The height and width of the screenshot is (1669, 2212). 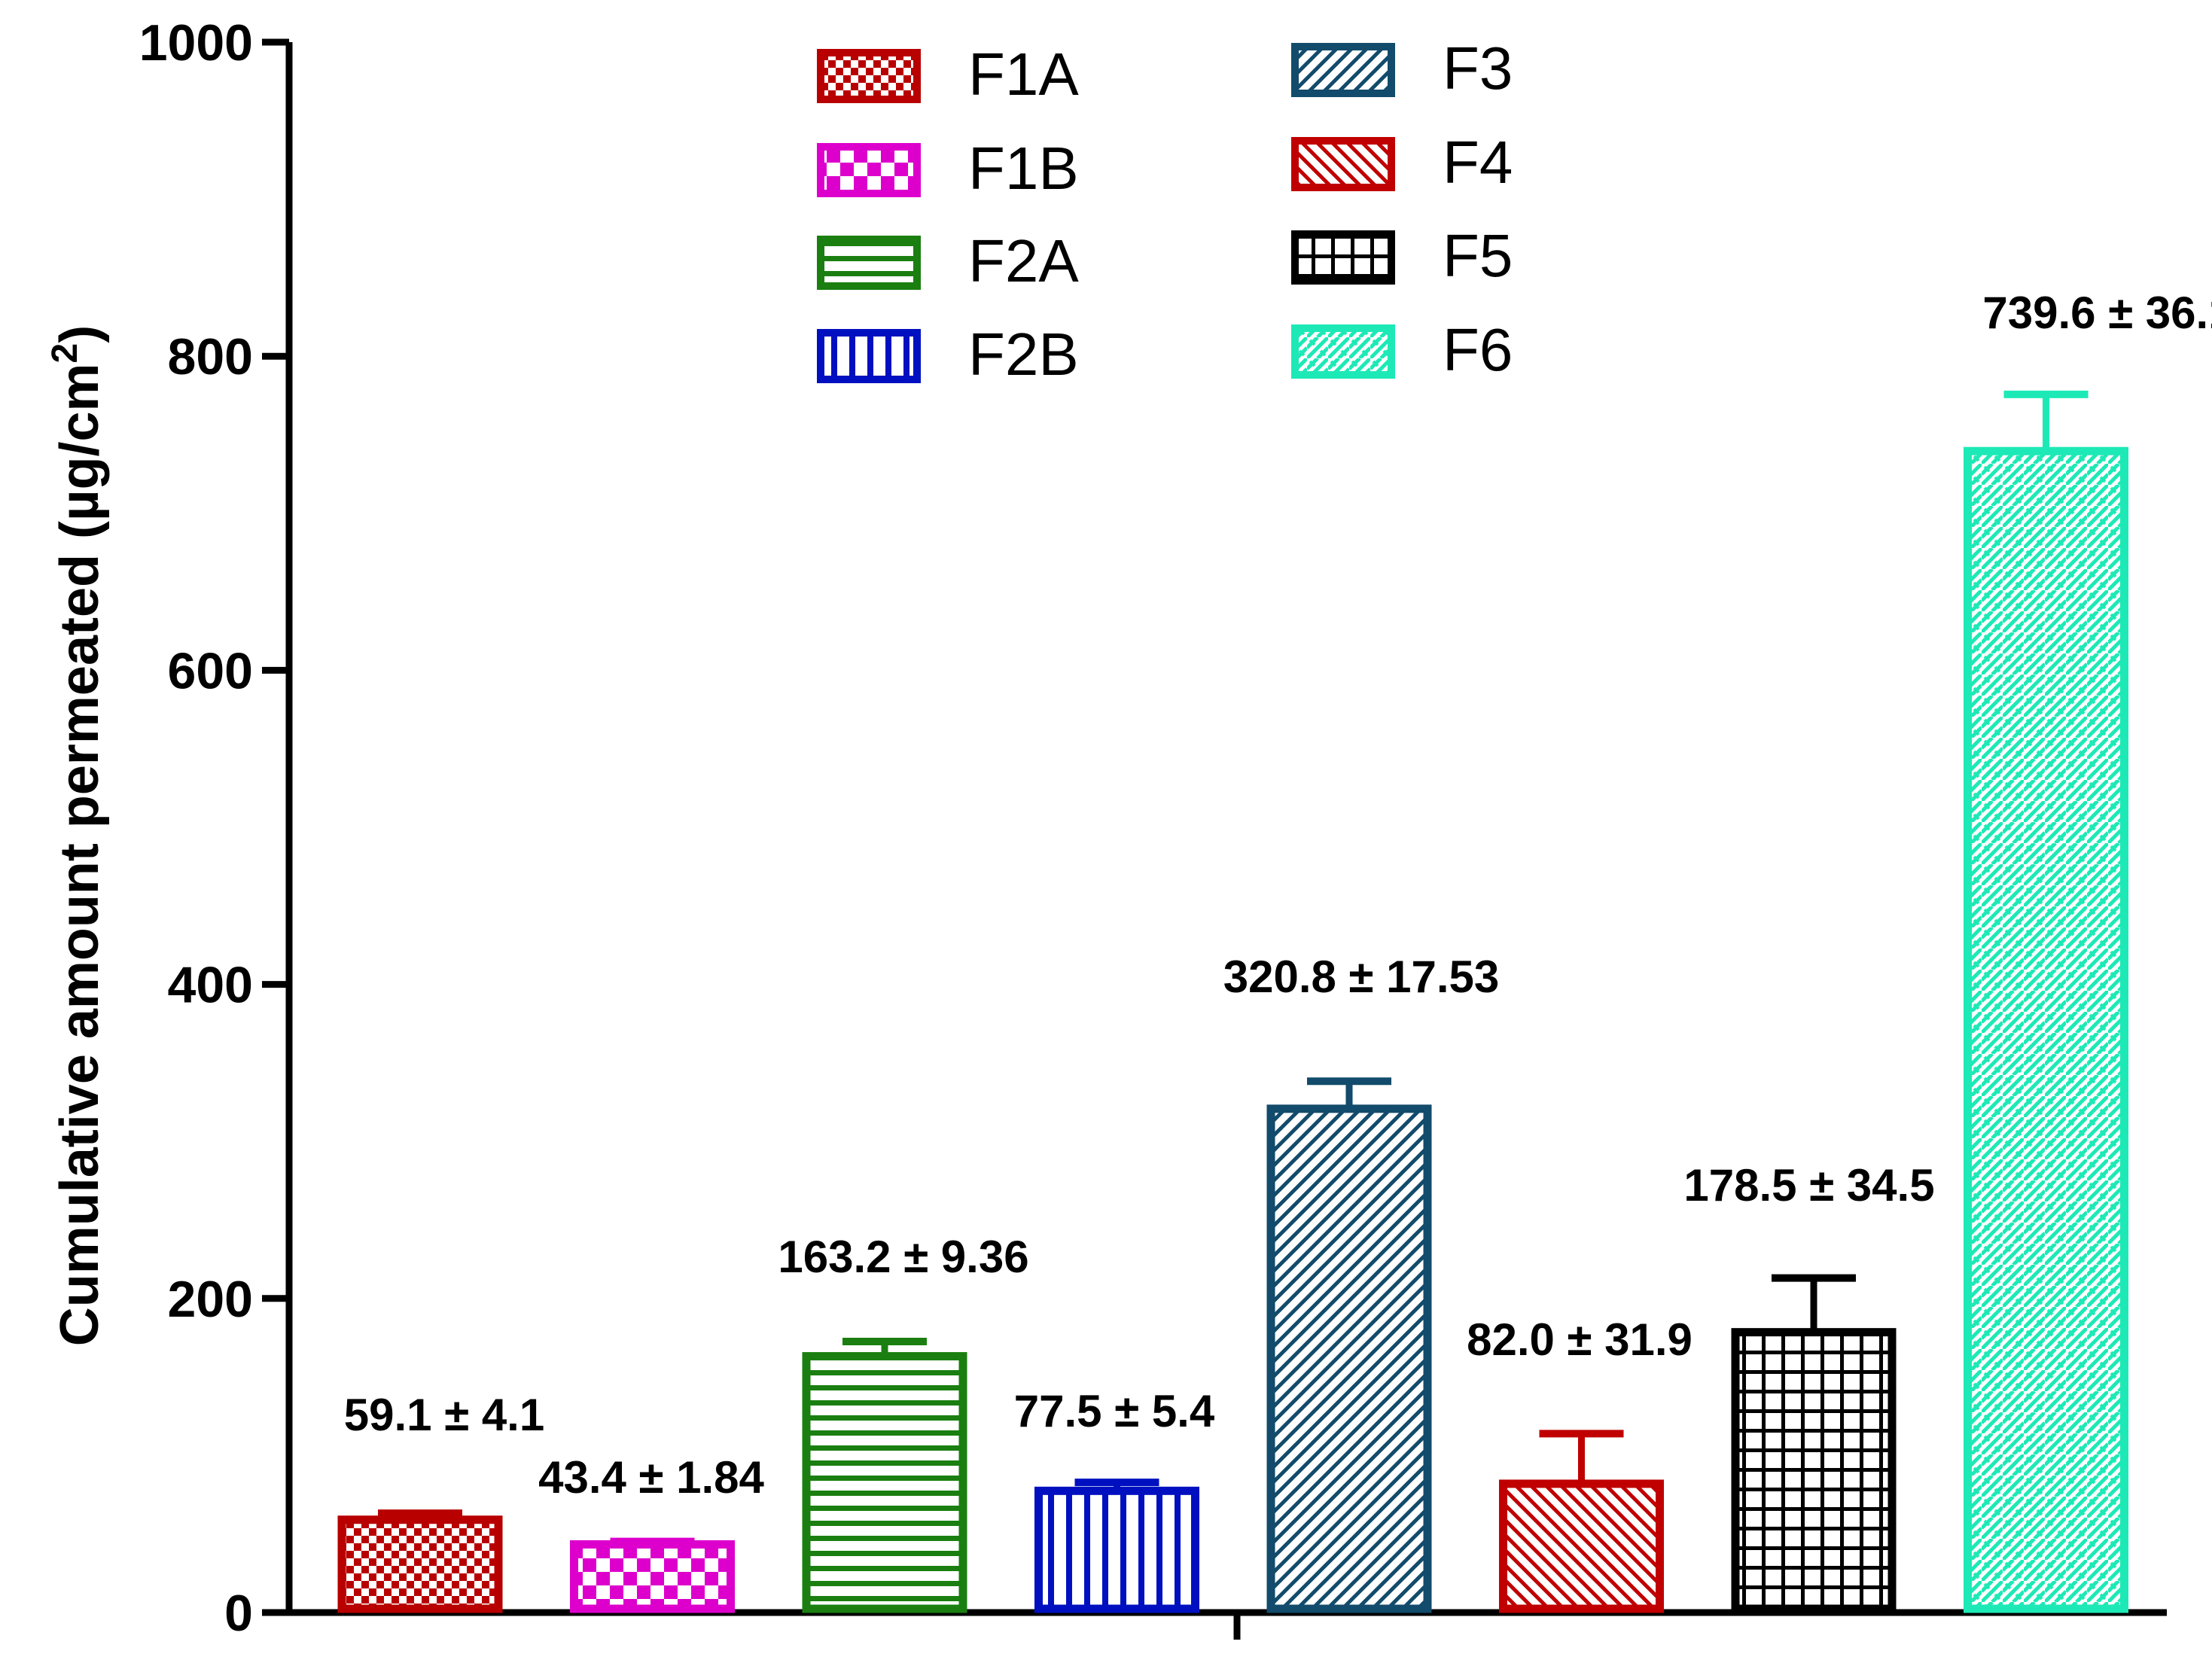 I want to click on bar-group-F2A: 163.2 ± 9.36, so click(x=904, y=1422).